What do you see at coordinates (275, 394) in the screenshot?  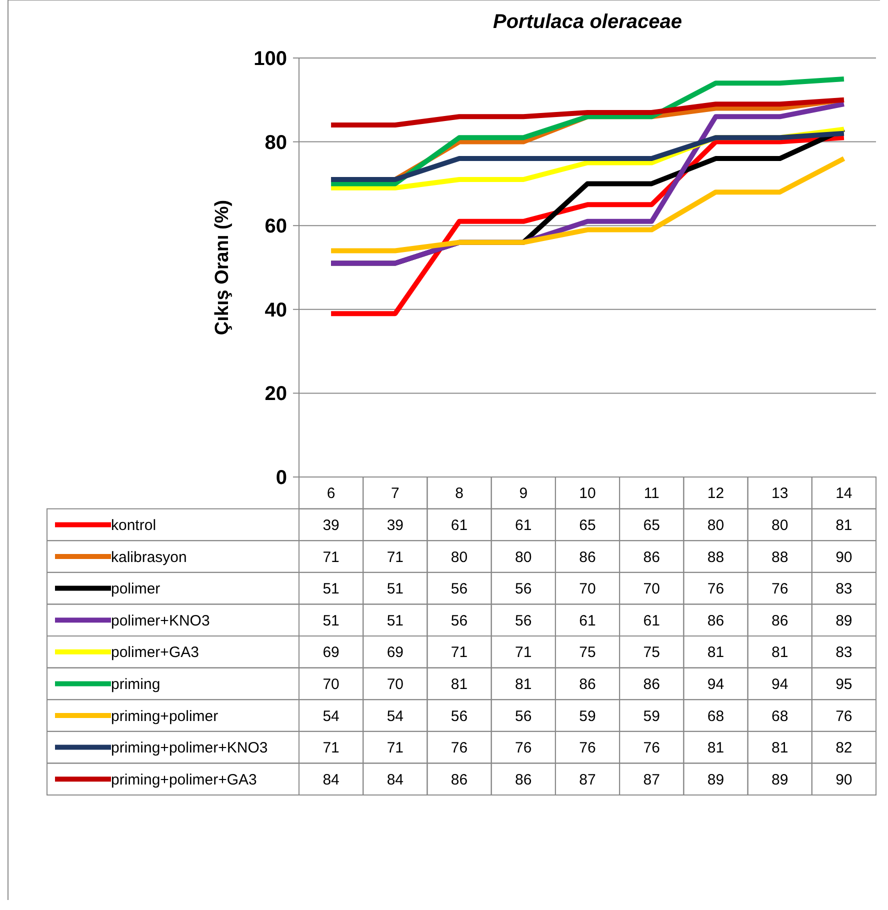 I see `y-tick-label: 20` at bounding box center [275, 394].